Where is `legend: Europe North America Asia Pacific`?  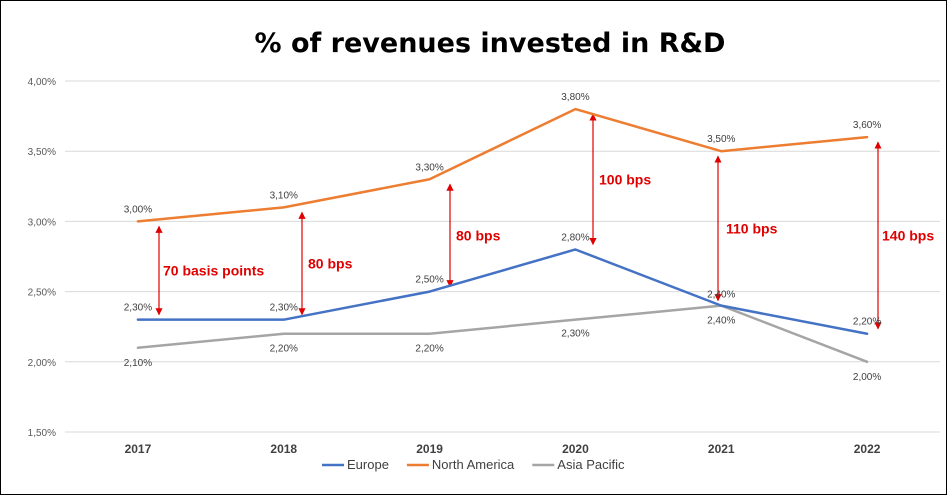 legend: Europe North America Asia Pacific is located at coordinates (473, 464).